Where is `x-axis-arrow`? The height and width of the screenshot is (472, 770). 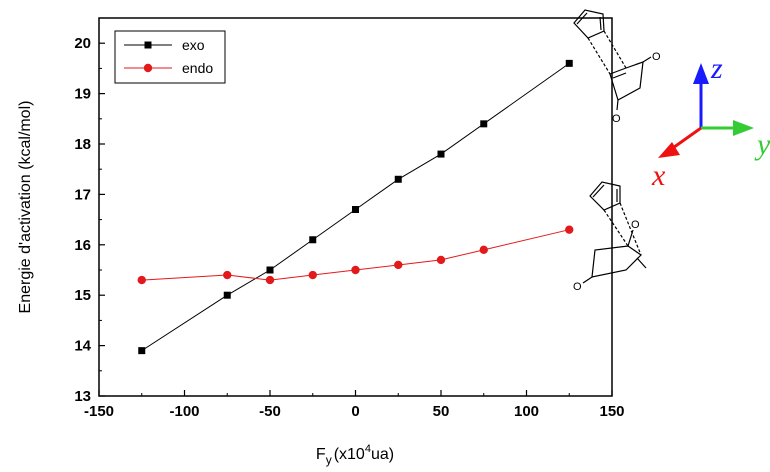 x-axis-arrow is located at coordinates (685, 139).